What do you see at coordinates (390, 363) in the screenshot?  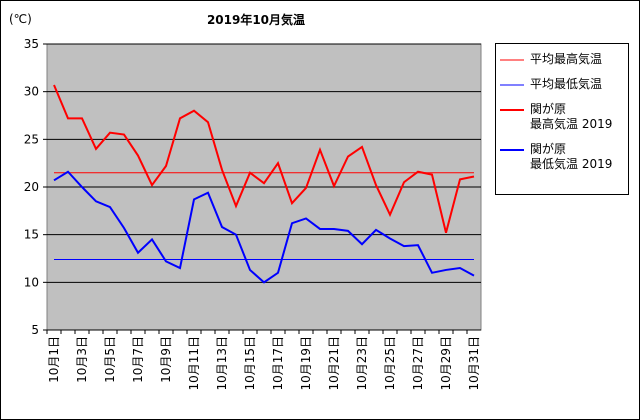 I see `x-tick-label: 10月25日` at bounding box center [390, 363].